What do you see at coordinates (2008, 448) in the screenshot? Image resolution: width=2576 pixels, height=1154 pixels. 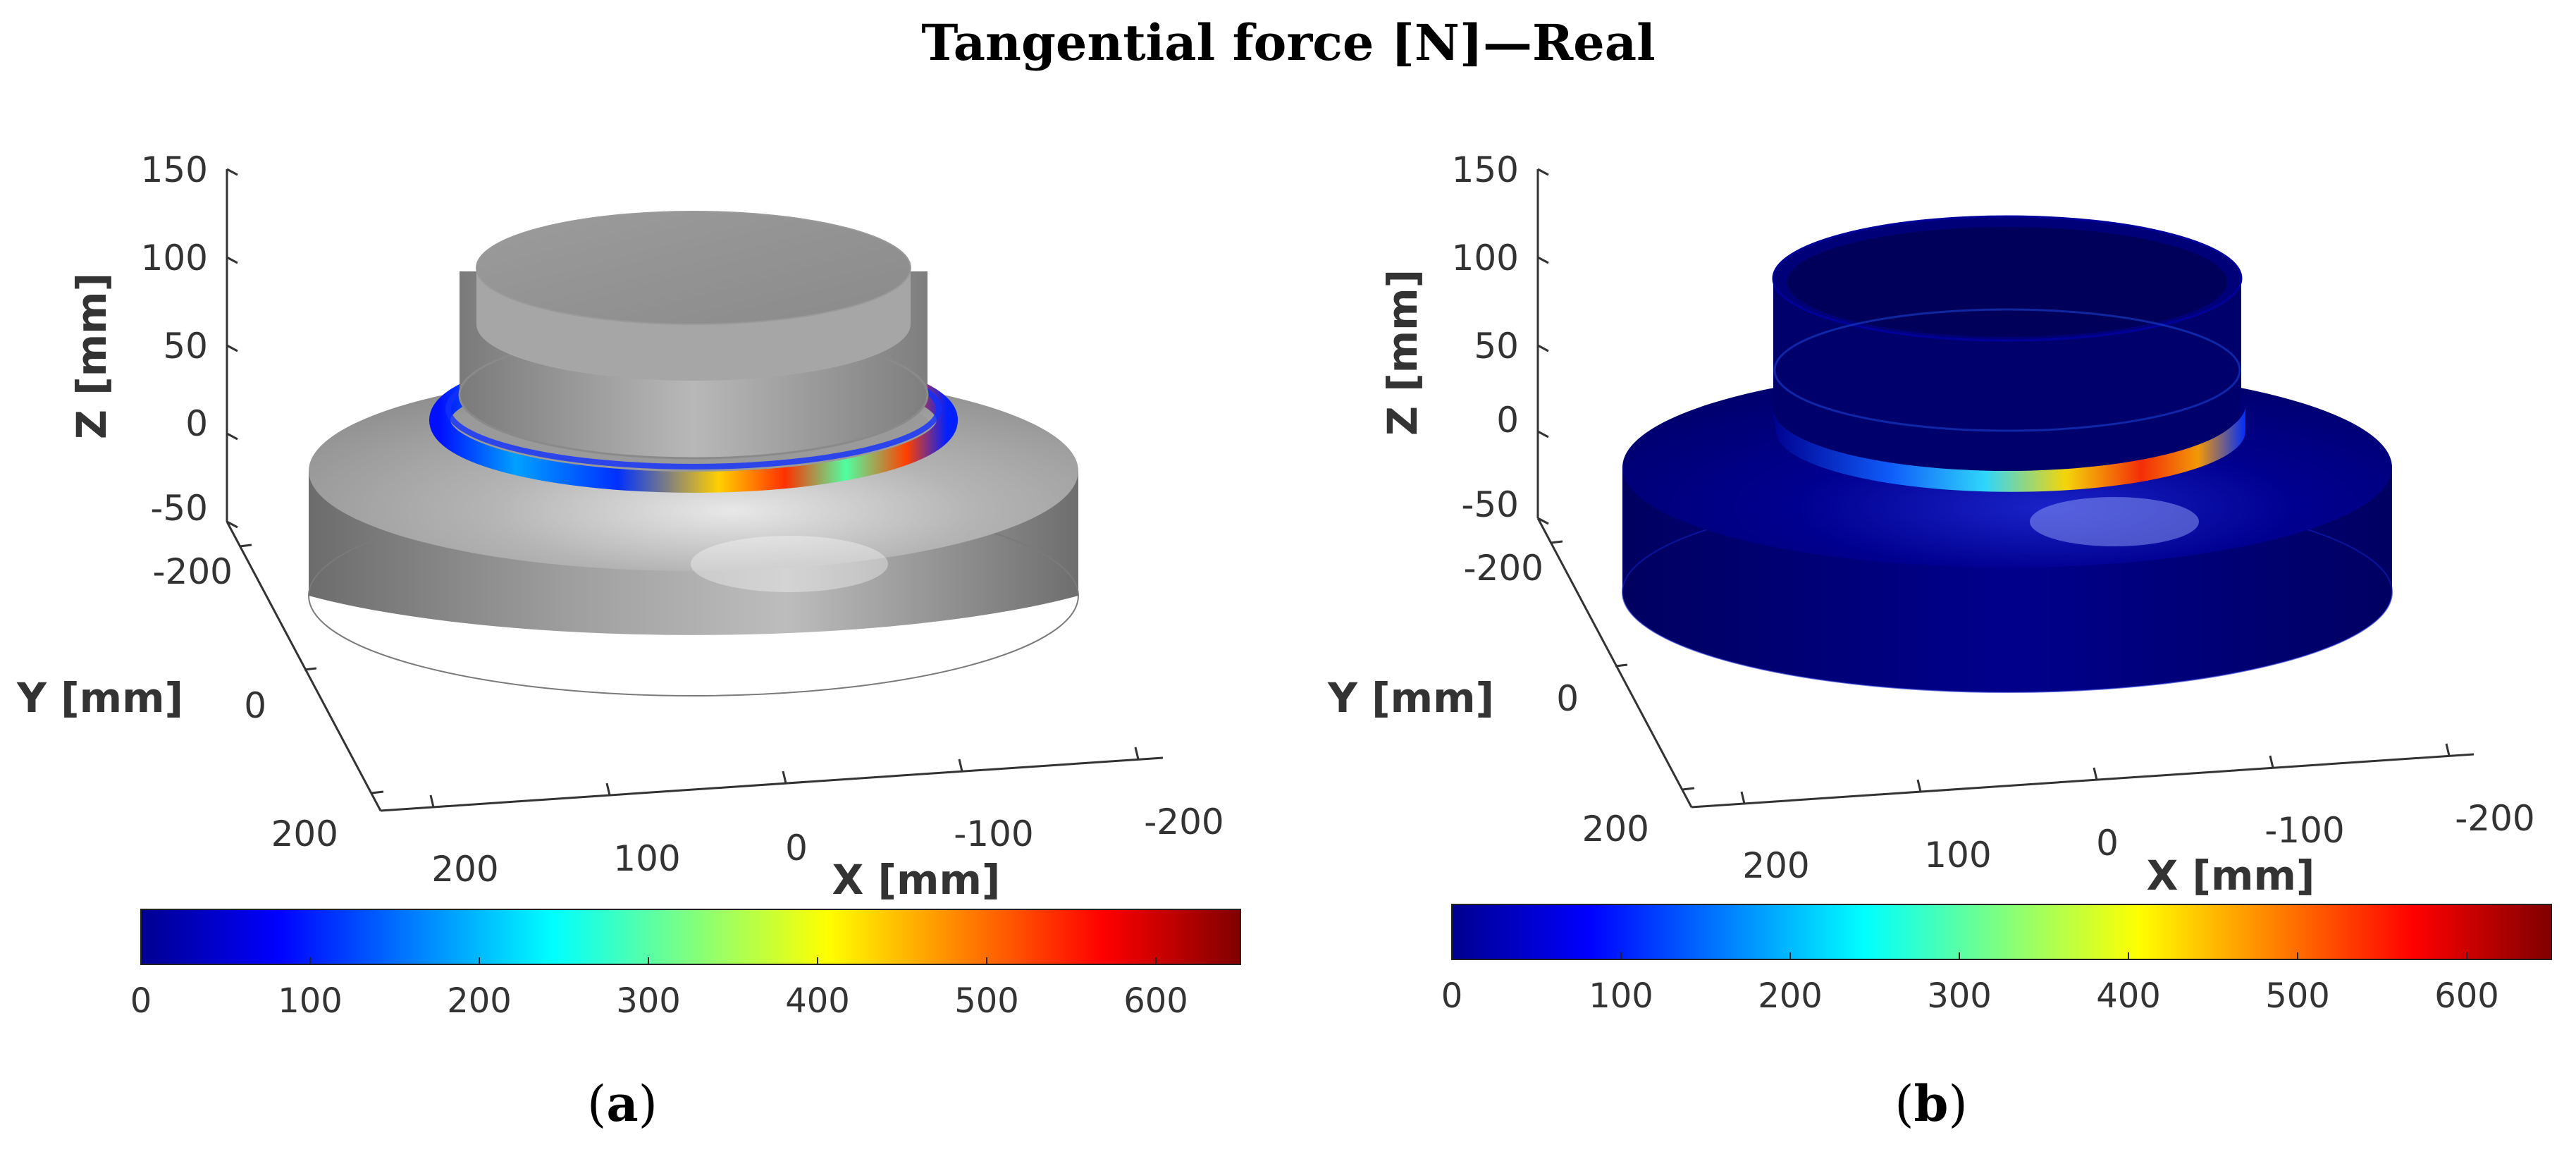 I see `force-band-b` at bounding box center [2008, 448].